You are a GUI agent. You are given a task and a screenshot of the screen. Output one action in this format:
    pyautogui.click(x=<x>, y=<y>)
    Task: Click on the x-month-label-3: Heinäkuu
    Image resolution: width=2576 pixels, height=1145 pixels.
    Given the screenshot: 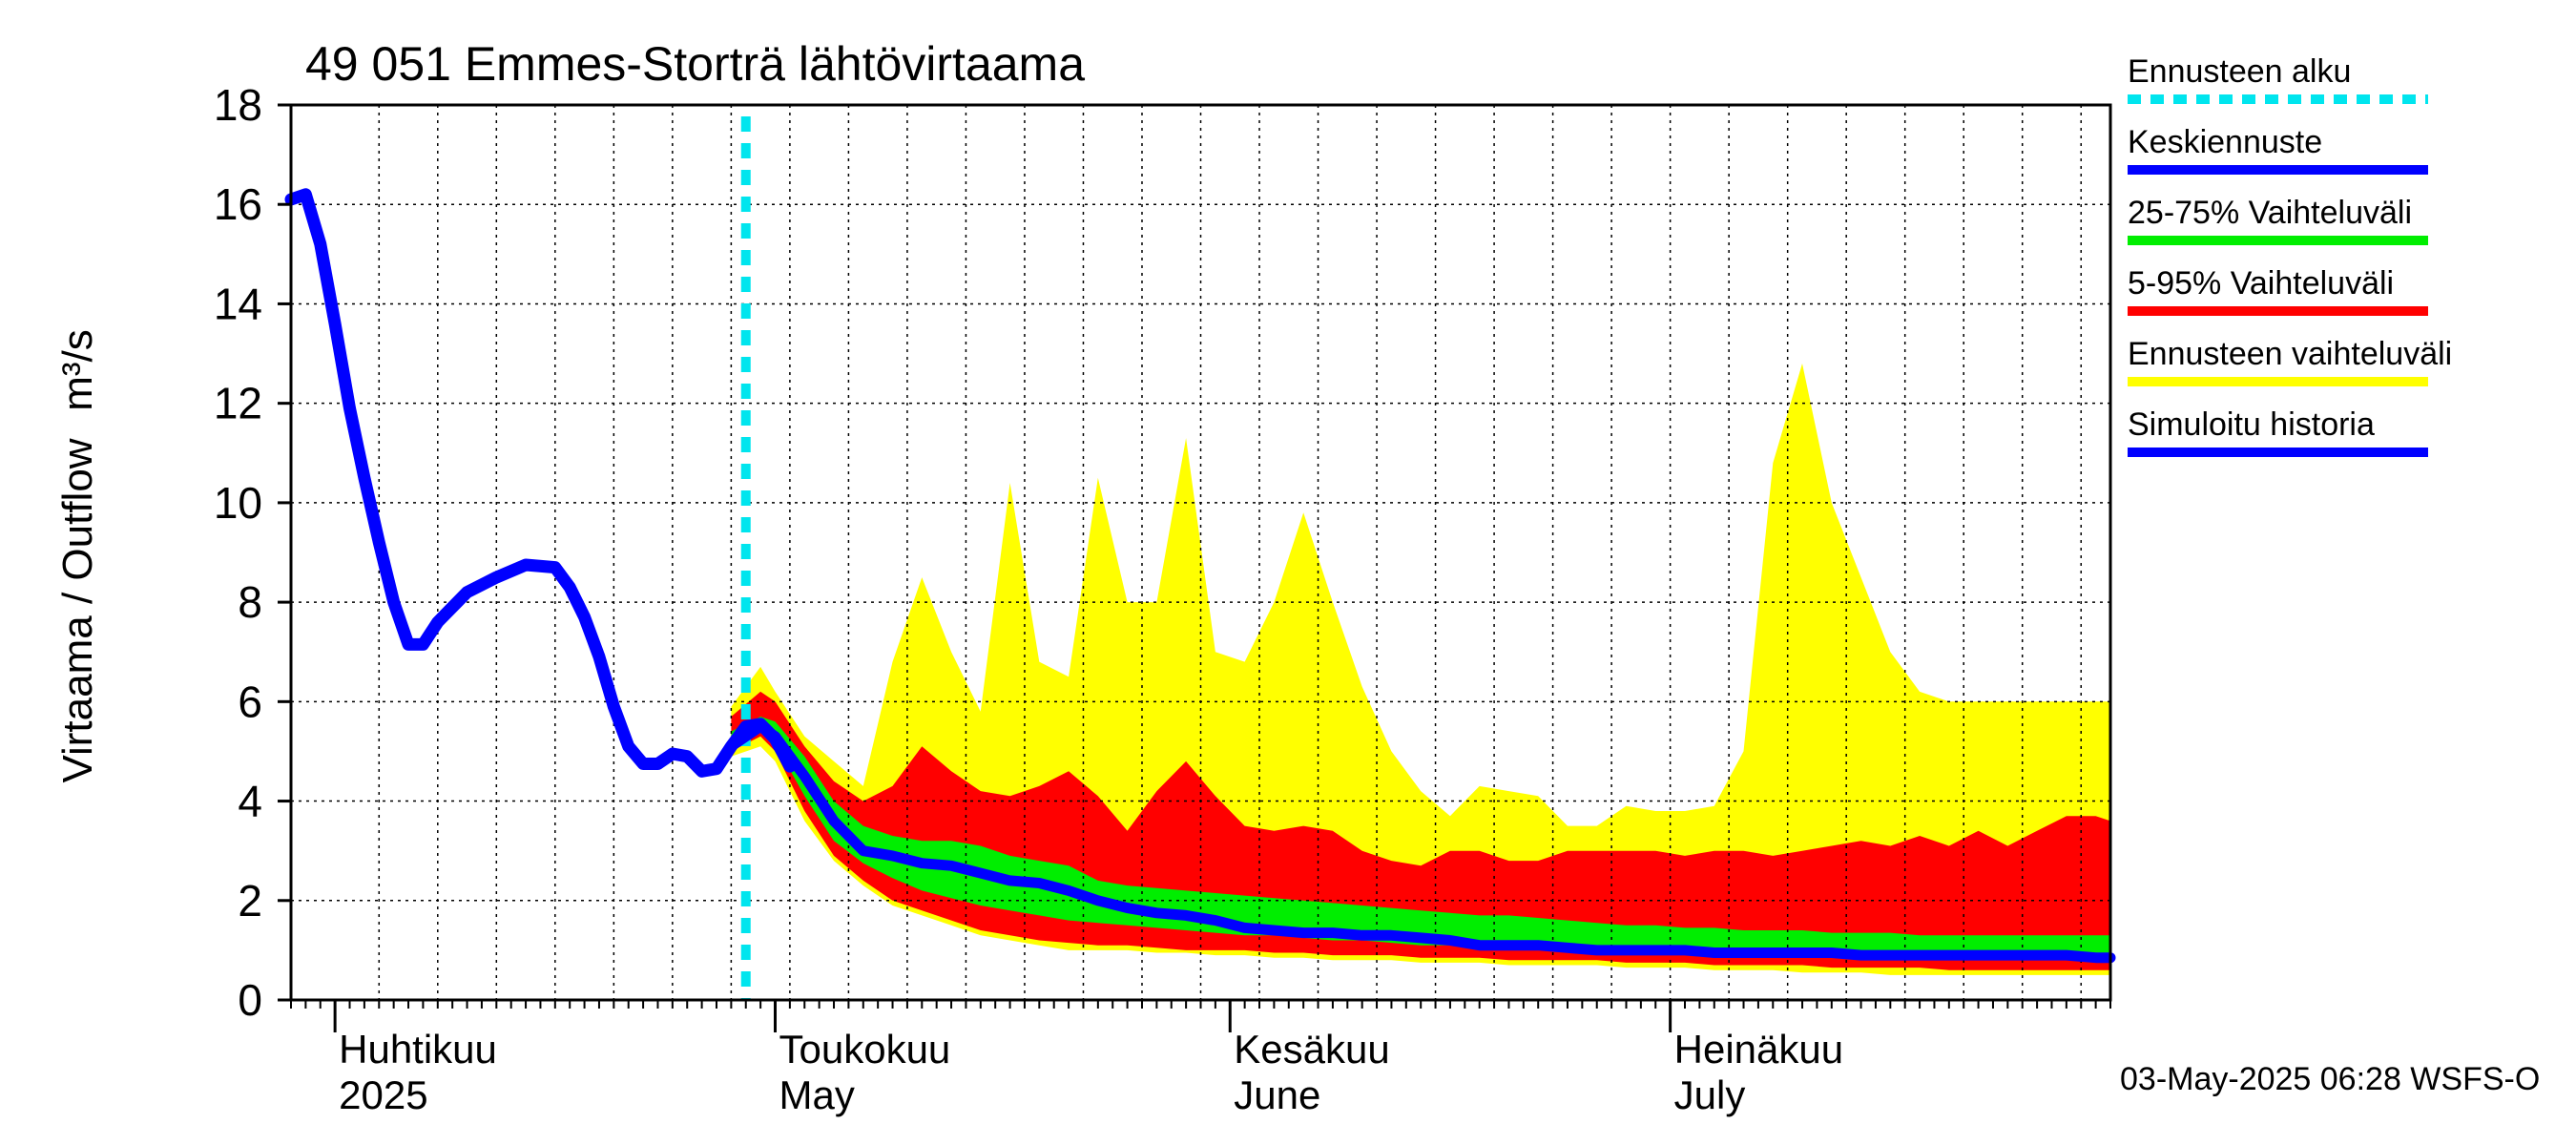 What is the action you would take?
    pyautogui.click(x=1758, y=1049)
    